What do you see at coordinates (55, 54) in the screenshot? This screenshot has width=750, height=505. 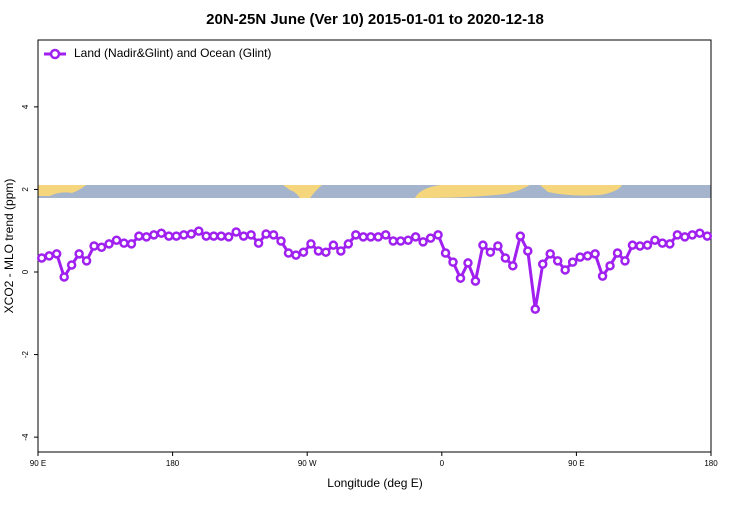 I see `legend-marker` at bounding box center [55, 54].